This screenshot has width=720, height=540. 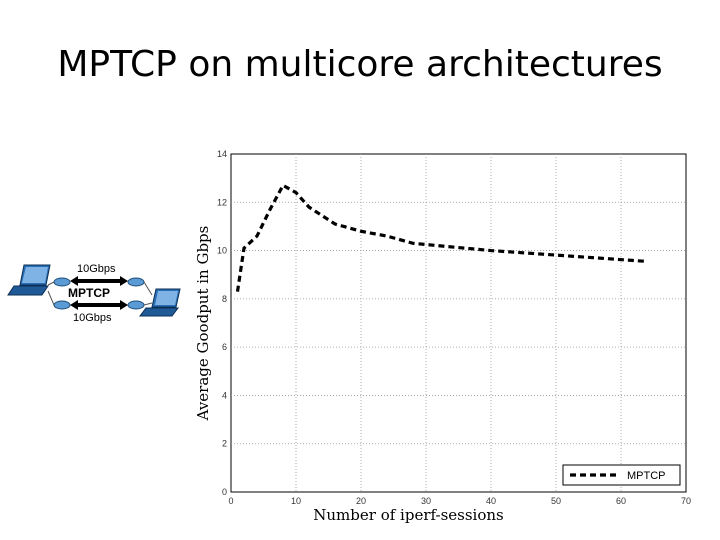 I want to click on protocol-label: MPTCP, so click(x=89, y=293).